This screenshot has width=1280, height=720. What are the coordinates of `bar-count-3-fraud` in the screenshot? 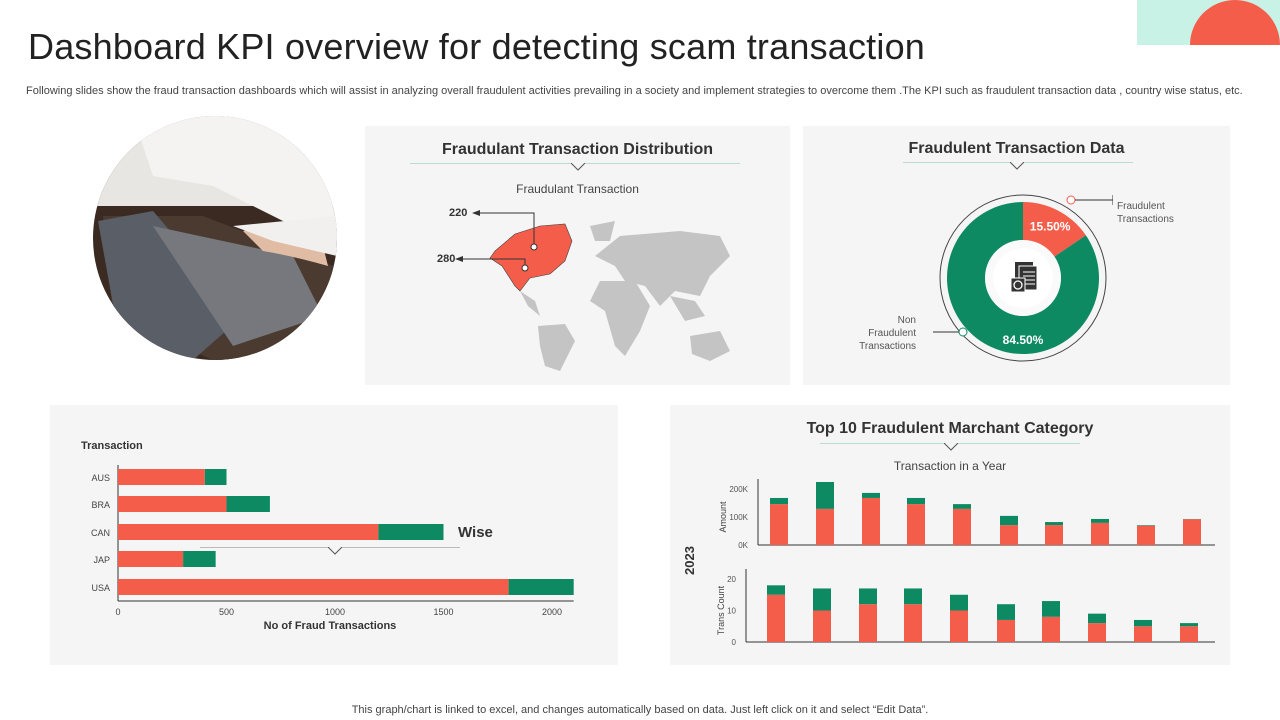 It's located at (868, 623).